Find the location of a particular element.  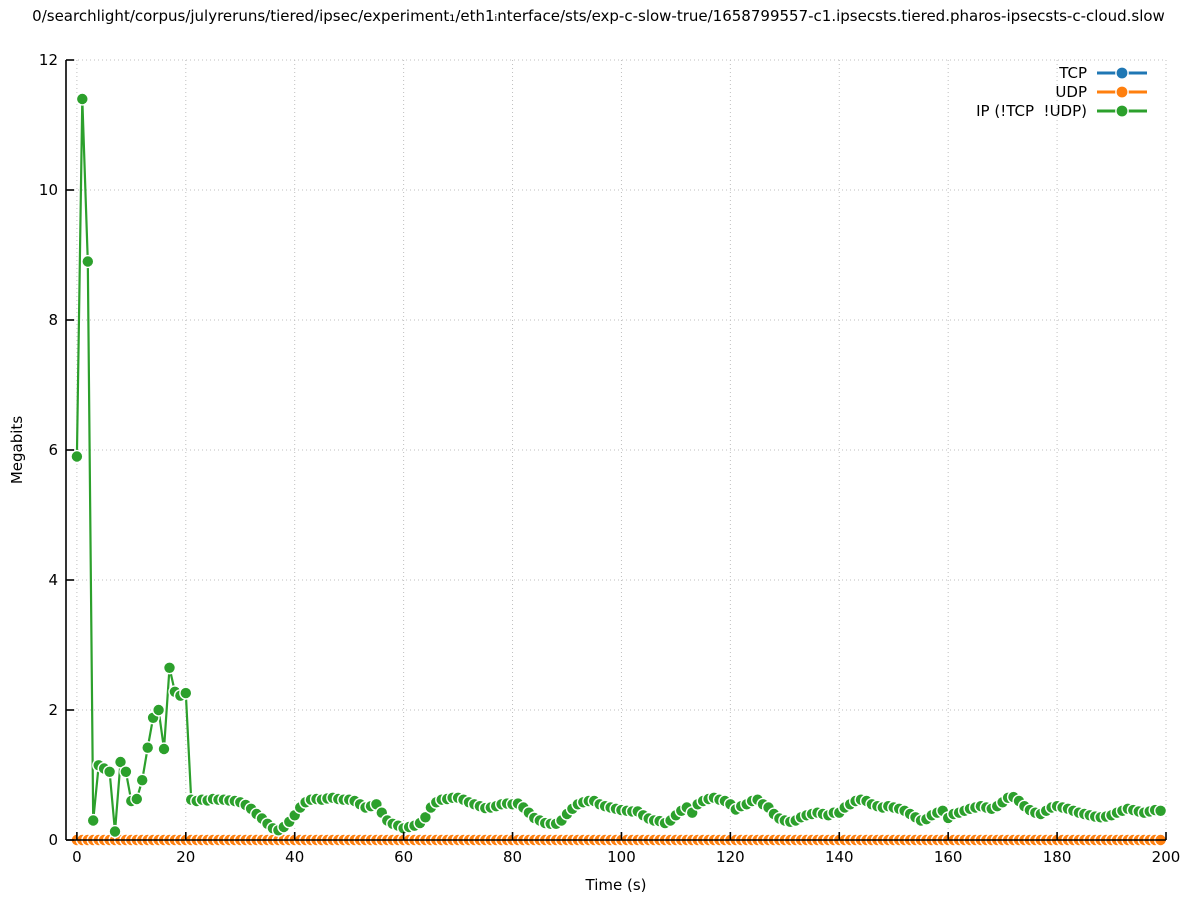

legend-label-udp: UDP is located at coordinates (1071, 91).